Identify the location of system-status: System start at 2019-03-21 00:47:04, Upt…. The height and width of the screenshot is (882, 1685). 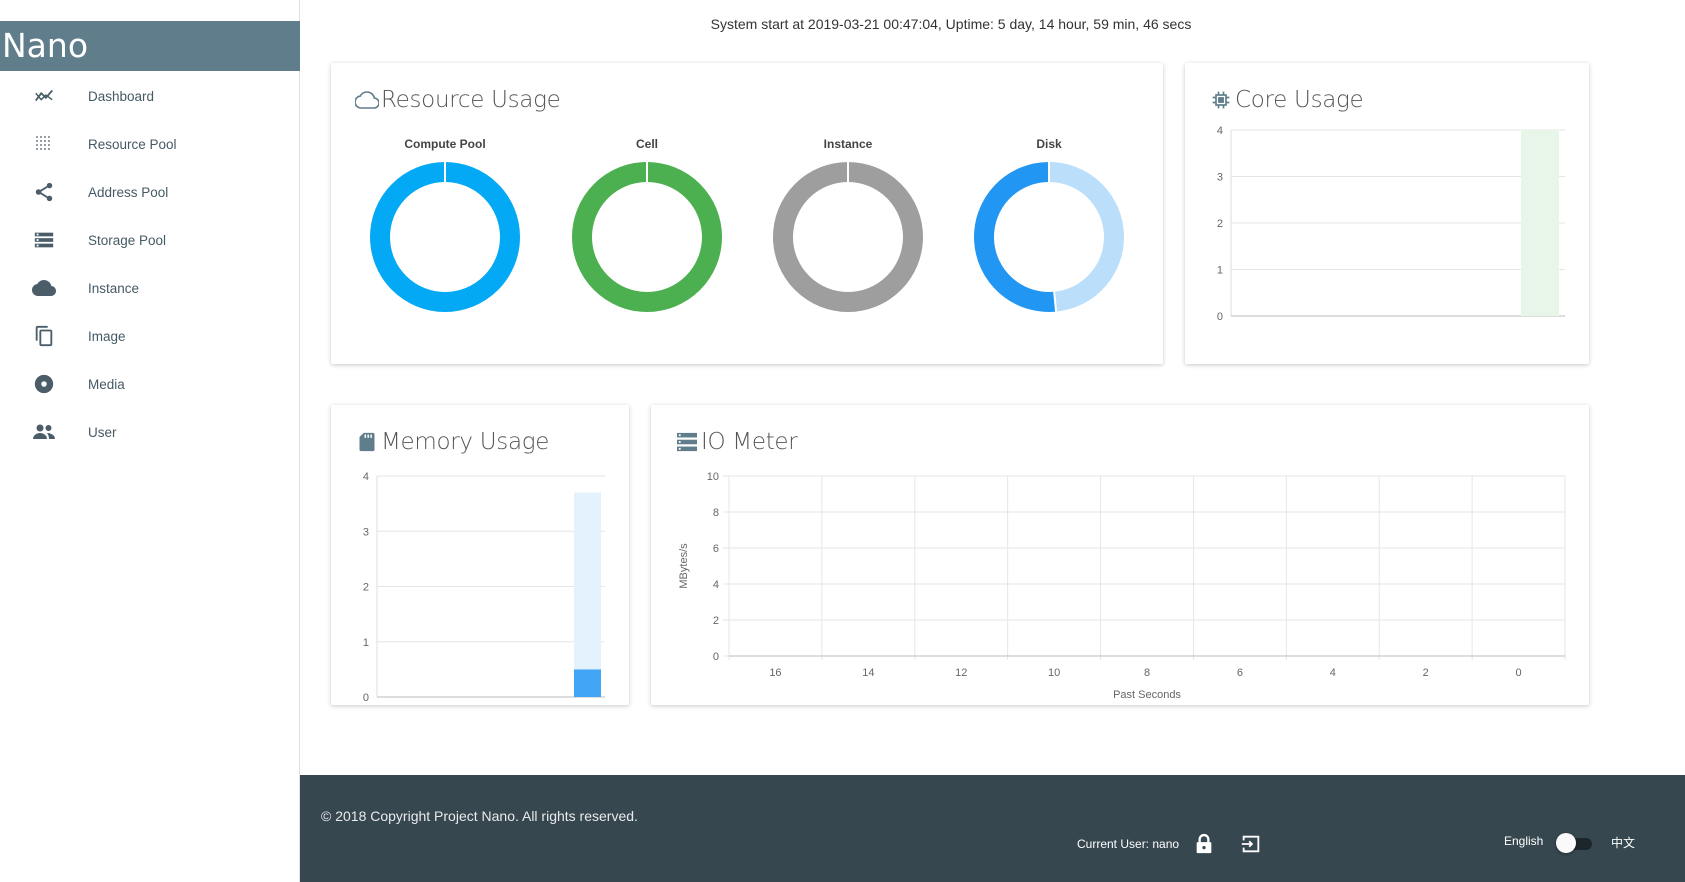
(951, 24).